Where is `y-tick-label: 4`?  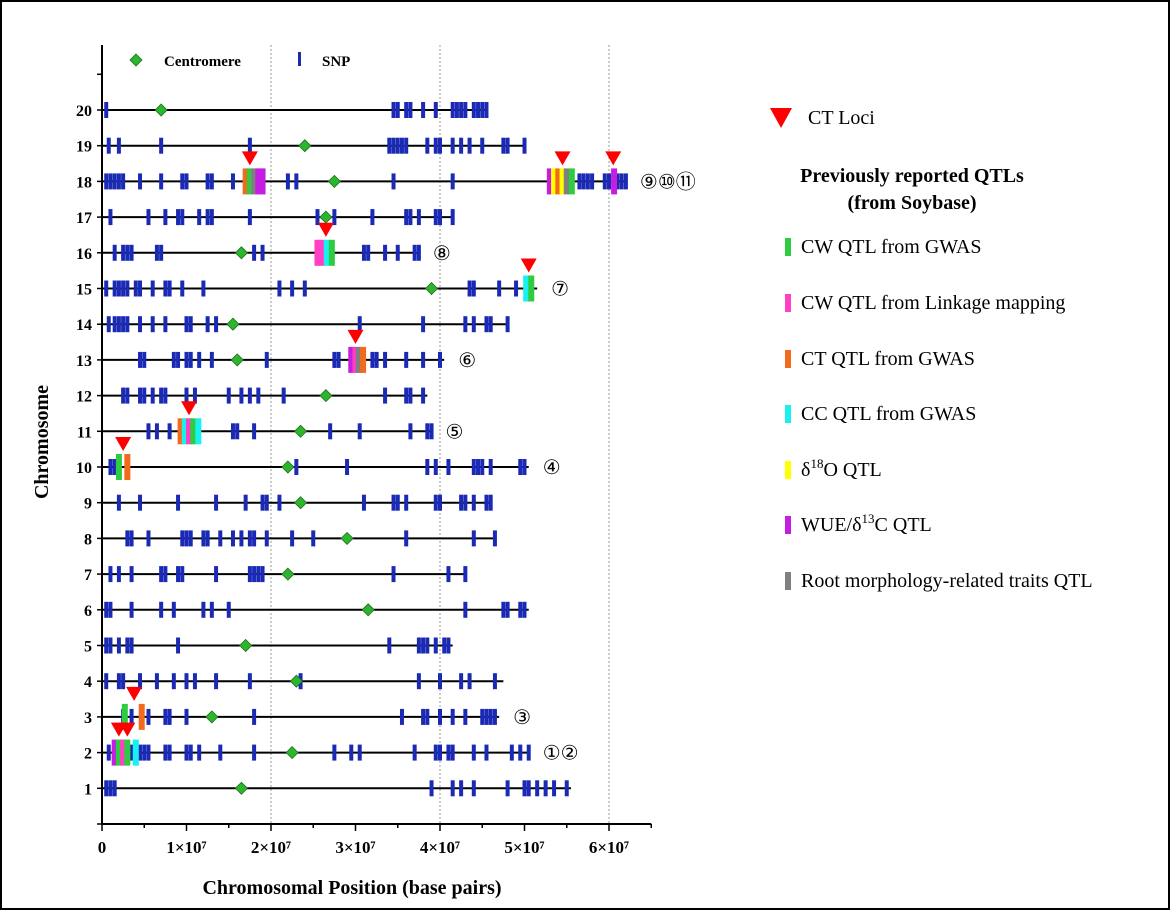 y-tick-label: 4 is located at coordinates (88, 682).